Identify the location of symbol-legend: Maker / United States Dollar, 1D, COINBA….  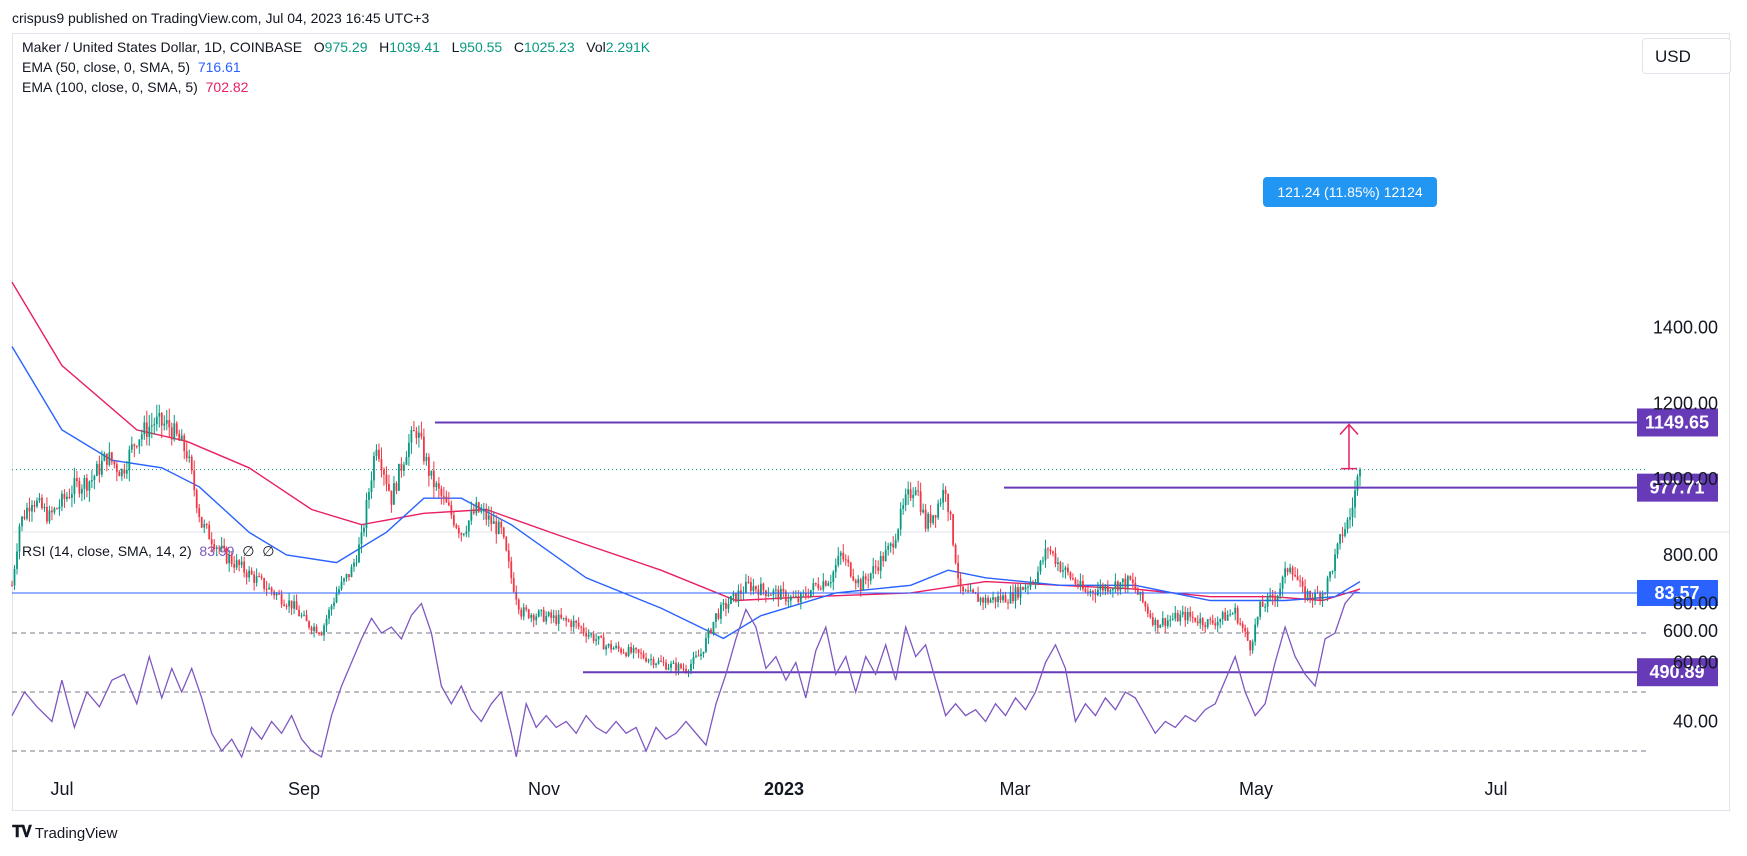
(336, 47).